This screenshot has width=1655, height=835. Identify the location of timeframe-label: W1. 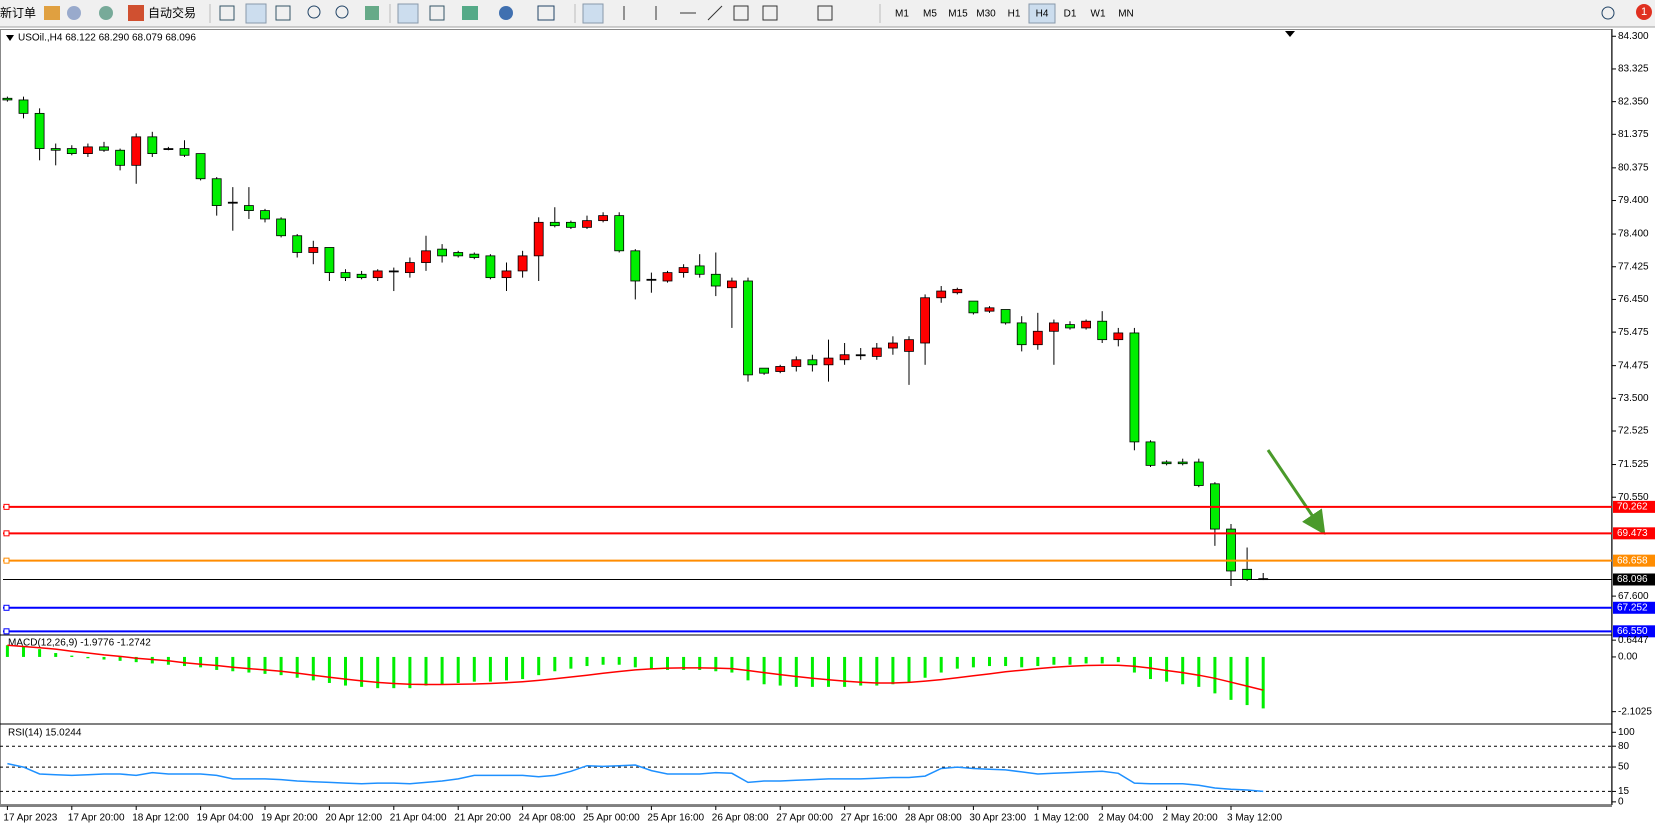
(1098, 14).